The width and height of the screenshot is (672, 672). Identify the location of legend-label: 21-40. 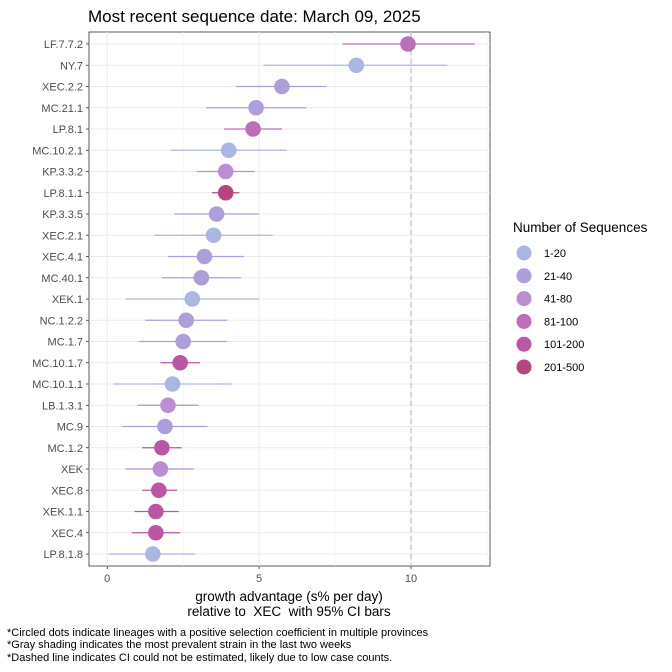
(558, 277).